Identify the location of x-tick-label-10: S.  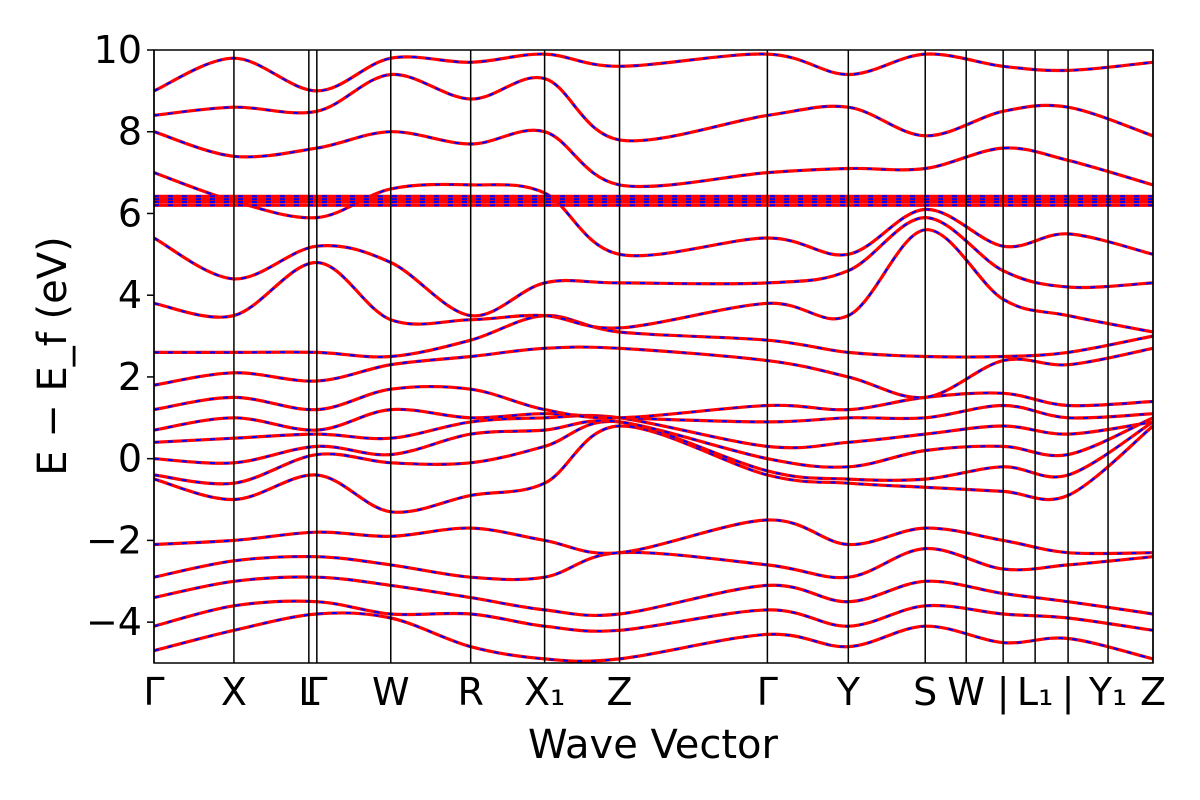
(925, 692).